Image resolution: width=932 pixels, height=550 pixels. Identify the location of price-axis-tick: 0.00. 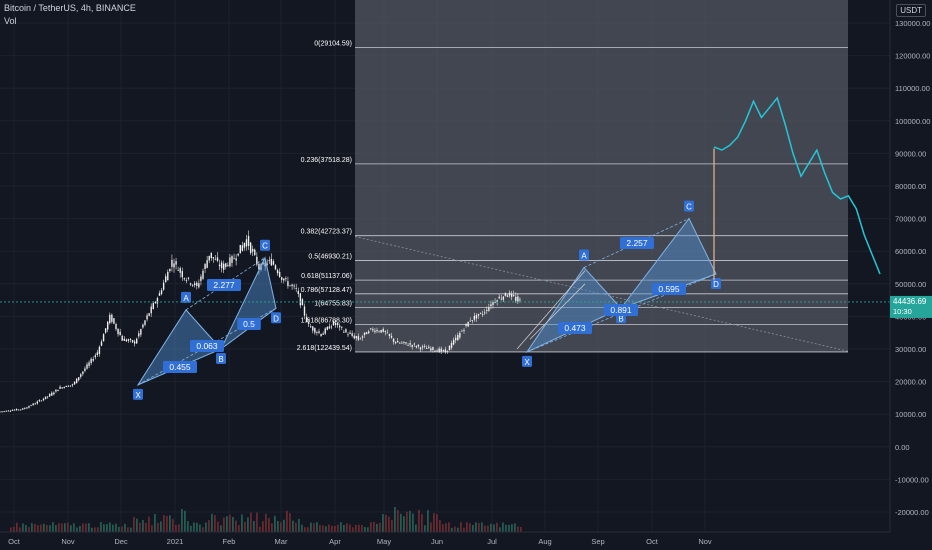
(902, 447).